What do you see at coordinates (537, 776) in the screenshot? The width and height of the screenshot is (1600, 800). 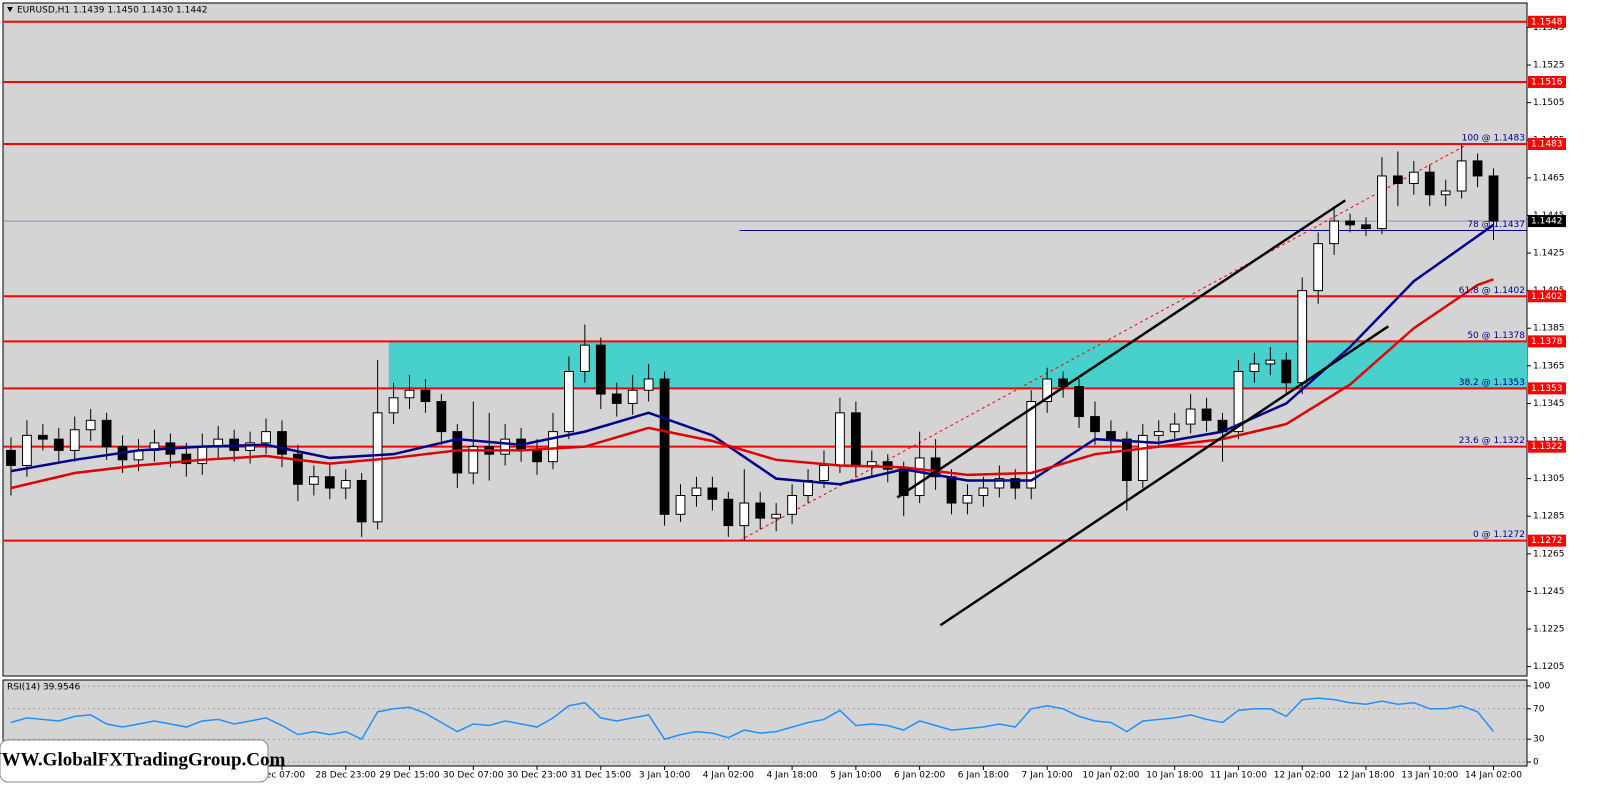 I see `x-tick-label: 30 Dec 23:00` at bounding box center [537, 776].